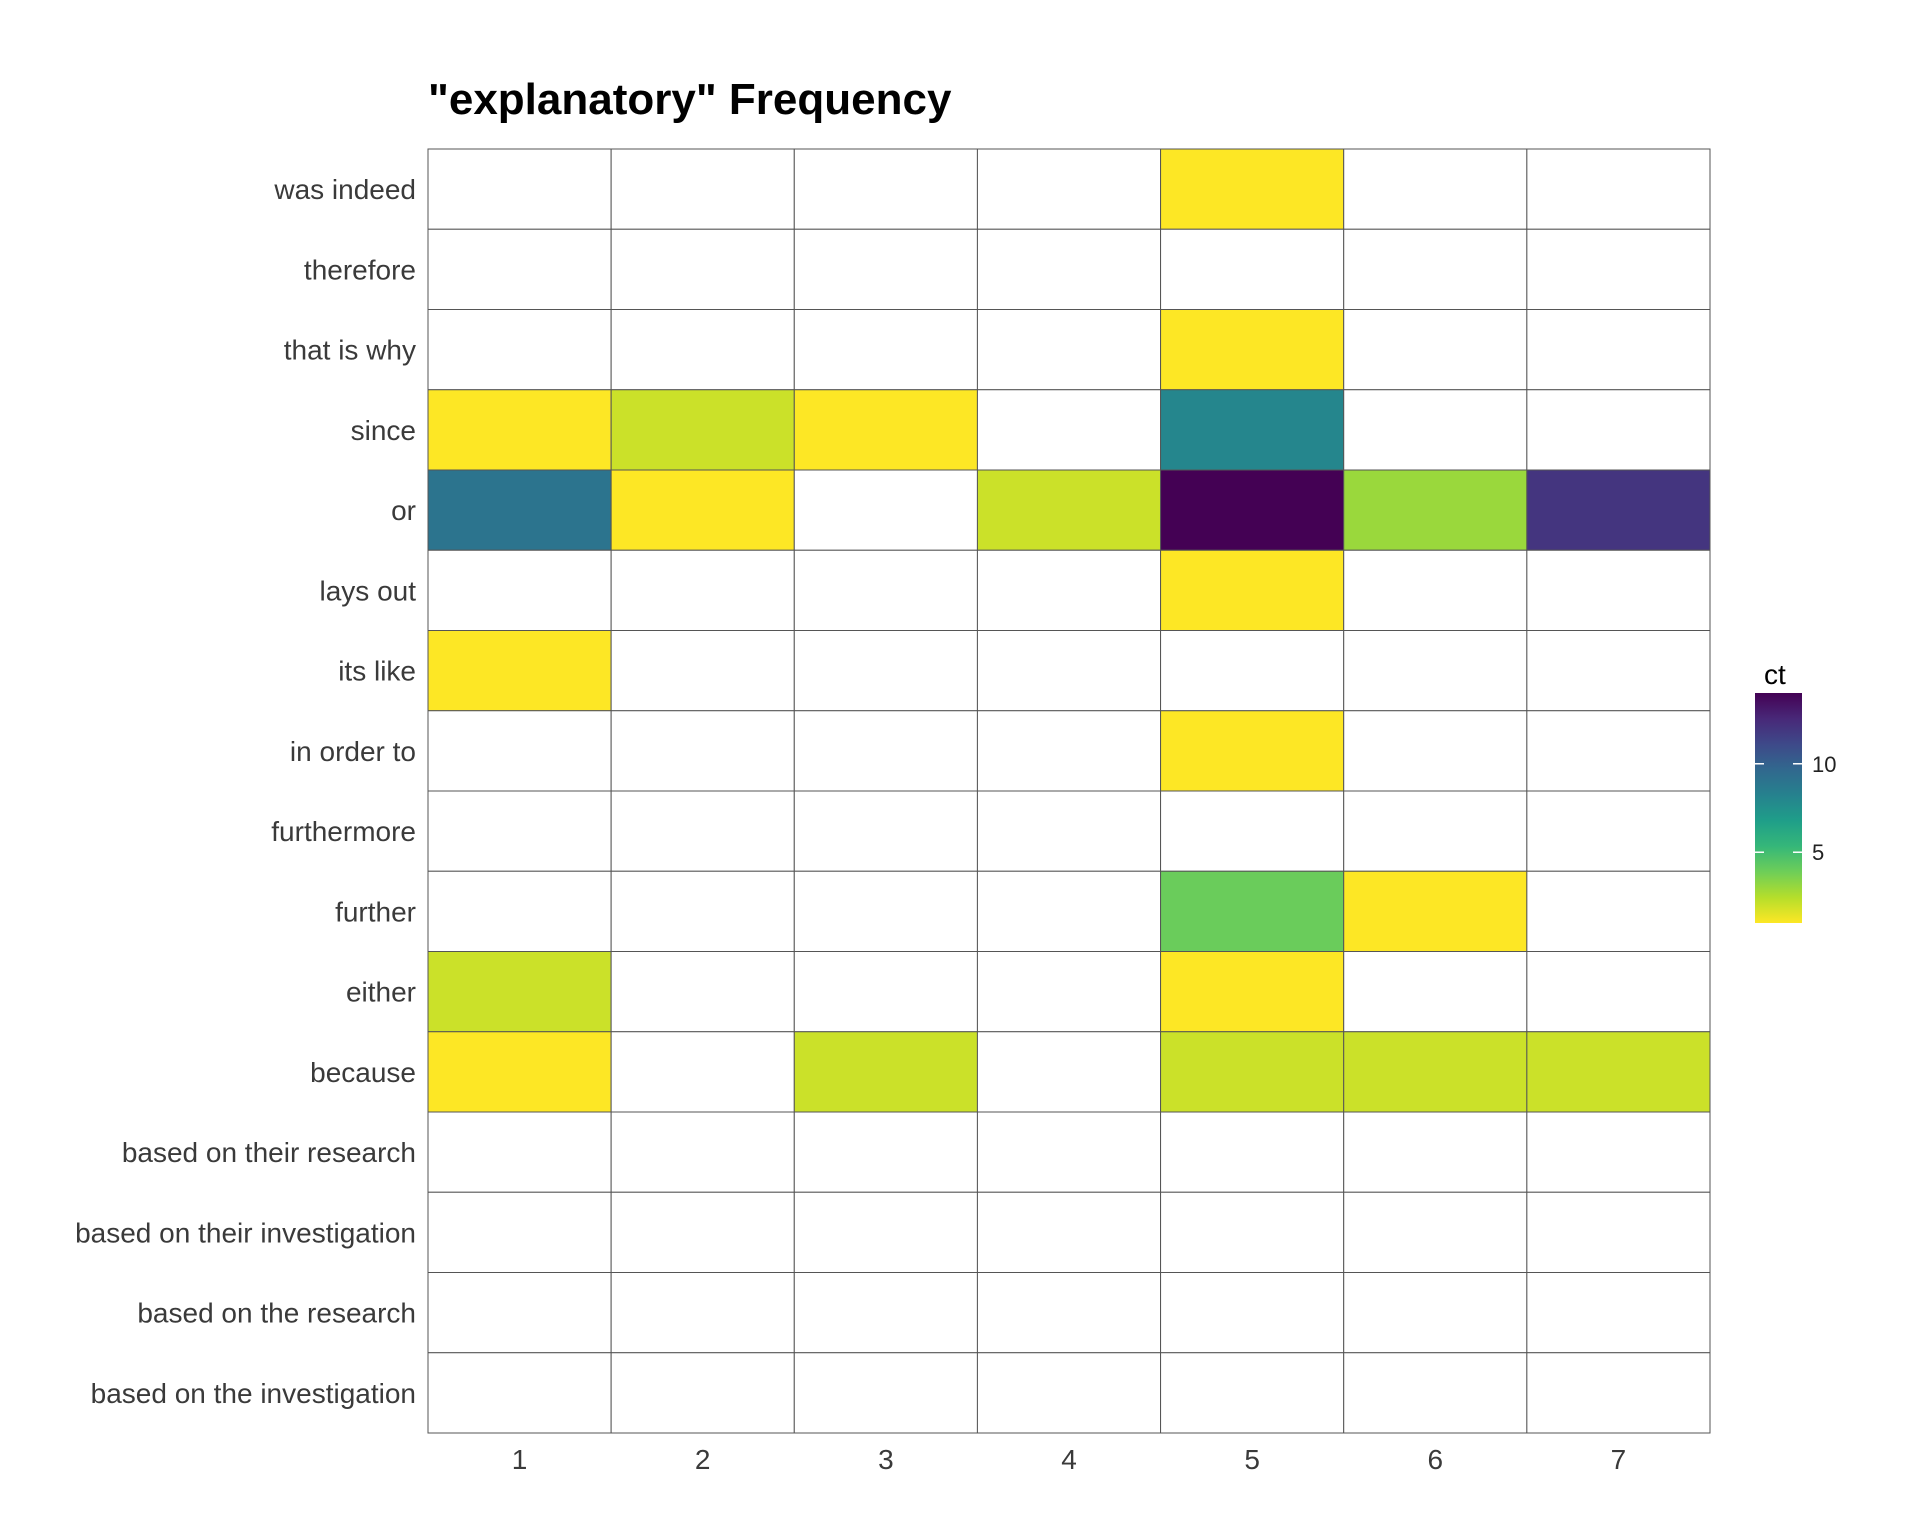 The height and width of the screenshot is (1536, 1920). What do you see at coordinates (343, 831) in the screenshot?
I see `y-tick-label: furthermore` at bounding box center [343, 831].